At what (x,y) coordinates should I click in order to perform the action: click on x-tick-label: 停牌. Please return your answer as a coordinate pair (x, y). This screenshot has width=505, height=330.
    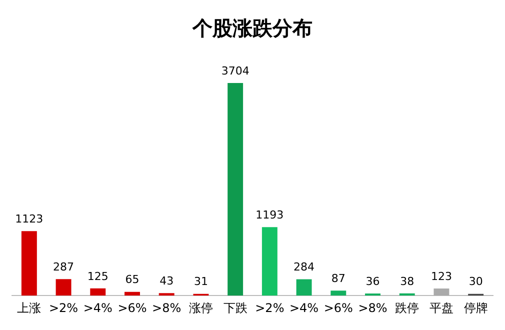
    Looking at the image, I should click on (476, 307).